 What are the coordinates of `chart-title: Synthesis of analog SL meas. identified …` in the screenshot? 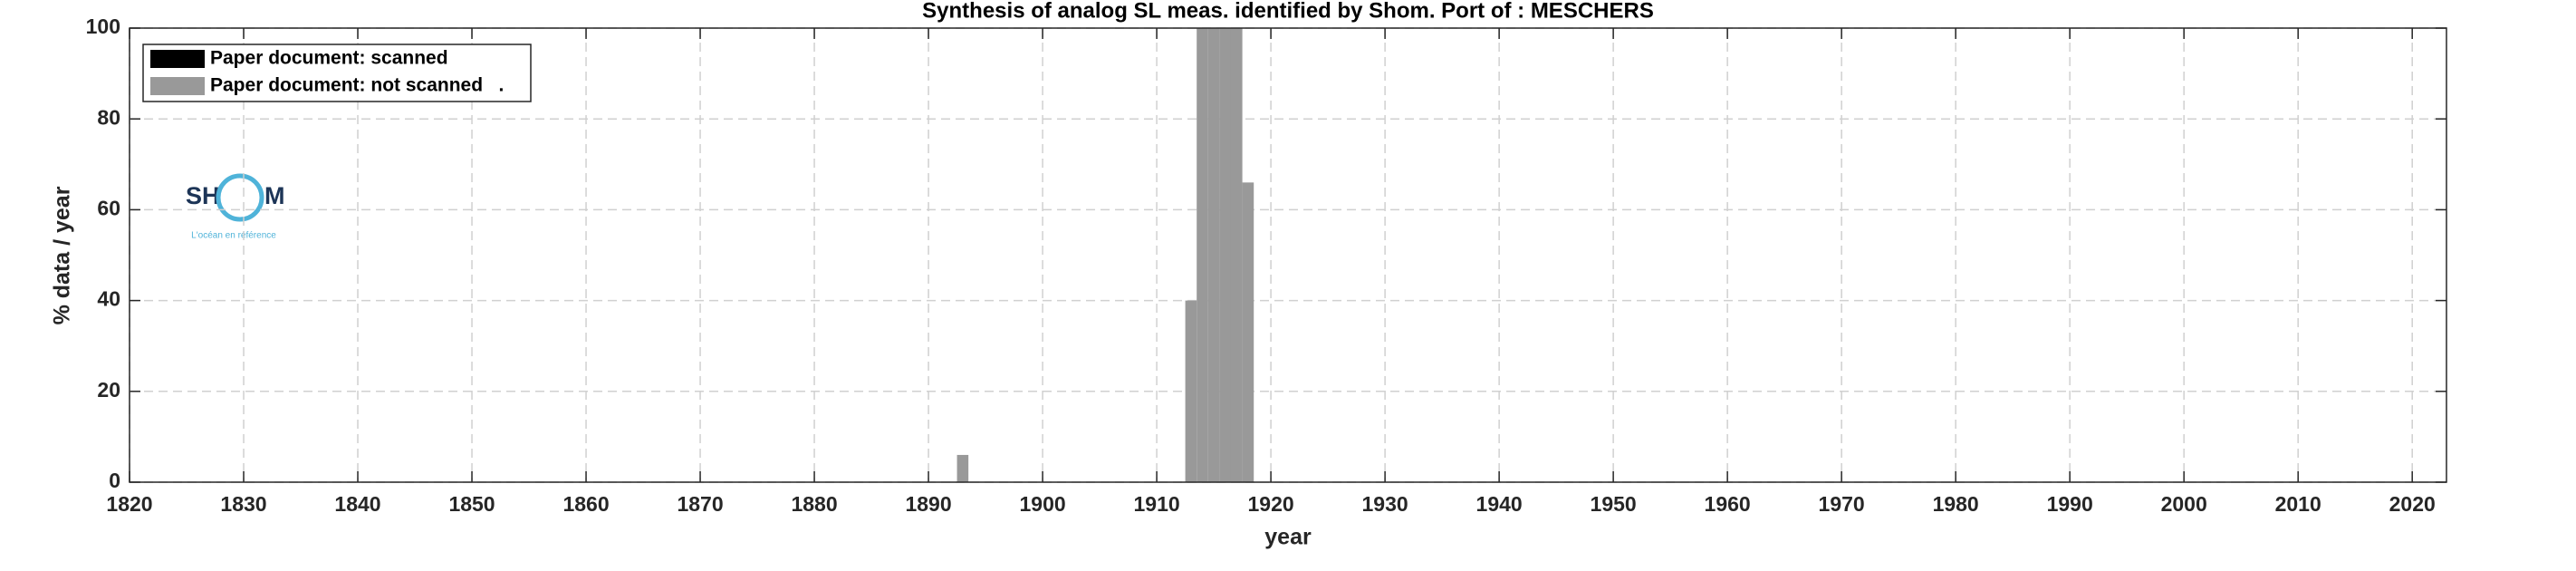 It's located at (1288, 11).